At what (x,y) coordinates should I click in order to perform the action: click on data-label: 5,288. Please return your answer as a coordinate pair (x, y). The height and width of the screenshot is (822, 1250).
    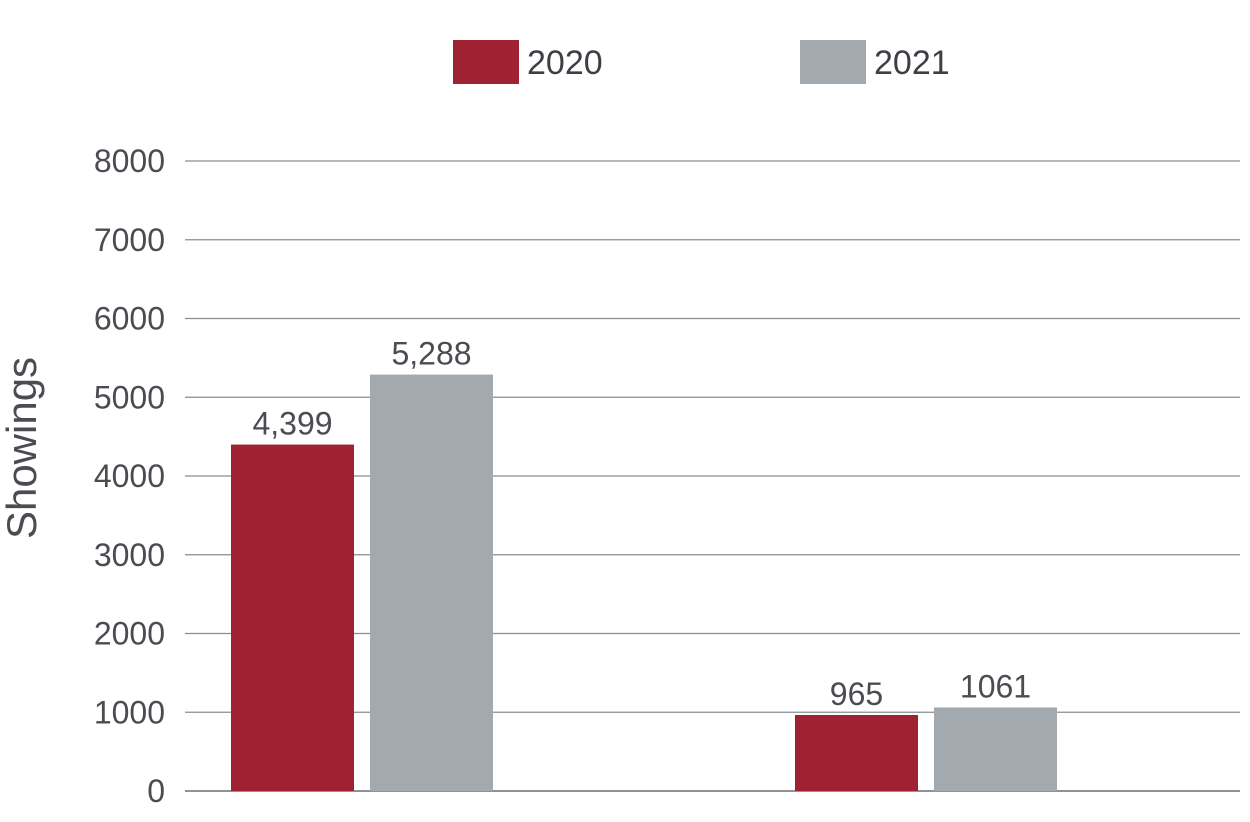
    Looking at the image, I should click on (431, 354).